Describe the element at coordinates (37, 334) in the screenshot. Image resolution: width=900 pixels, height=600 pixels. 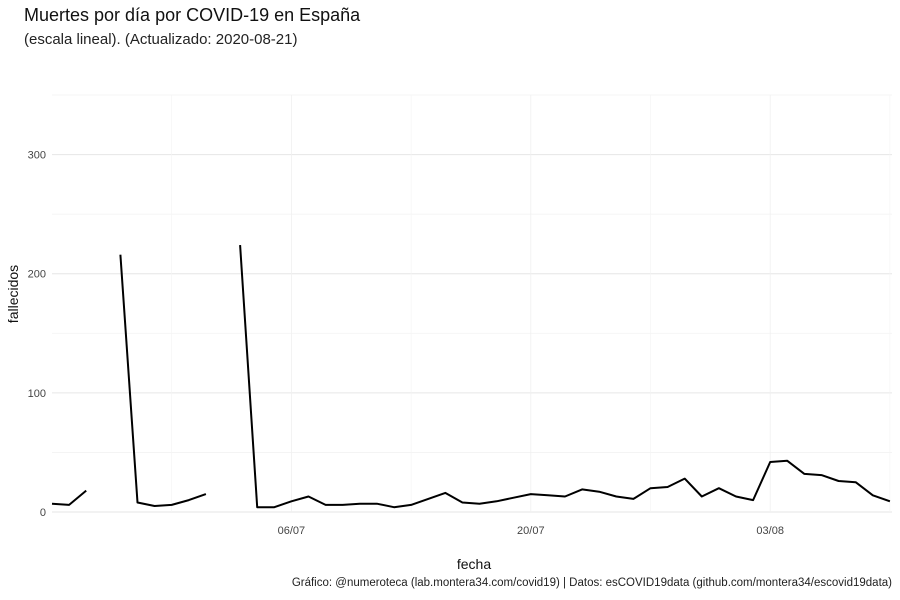
I see `y-axis: 0 100 200 300` at that location.